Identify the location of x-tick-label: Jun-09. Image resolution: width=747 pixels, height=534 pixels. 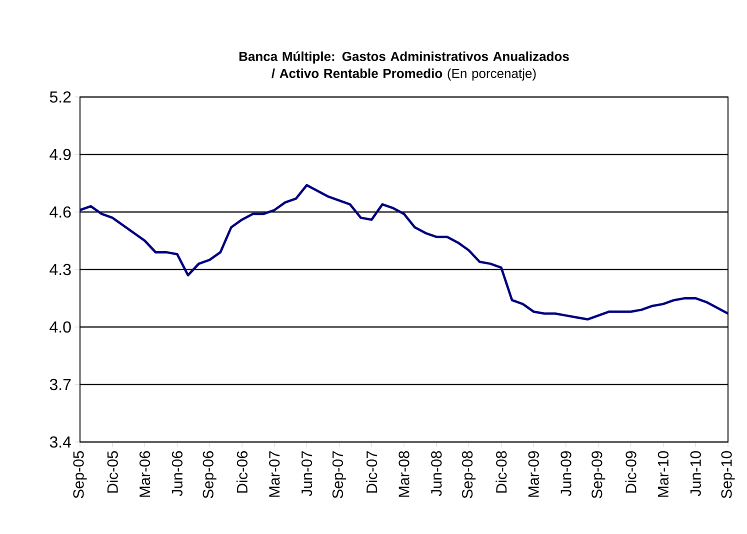
(566, 473).